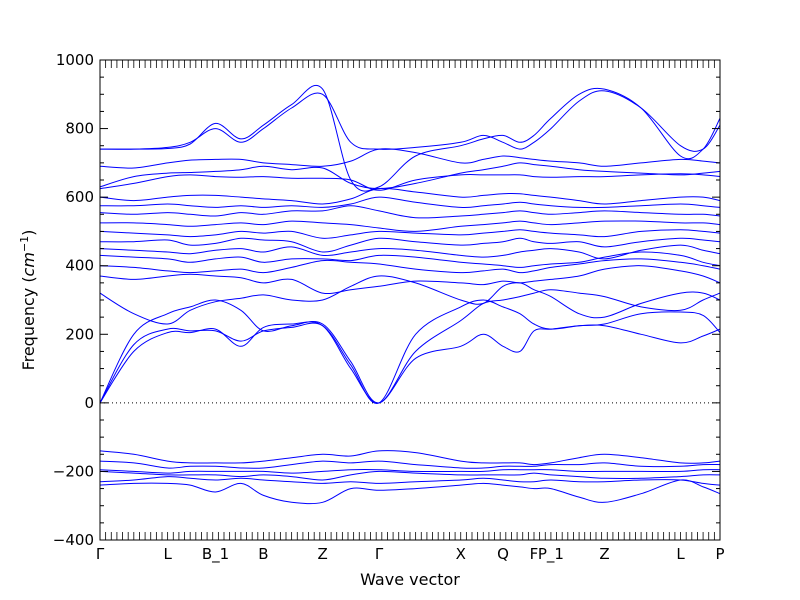 The width and height of the screenshot is (800, 600). What do you see at coordinates (410, 579) in the screenshot?
I see `x-axis-label: Wave vector` at bounding box center [410, 579].